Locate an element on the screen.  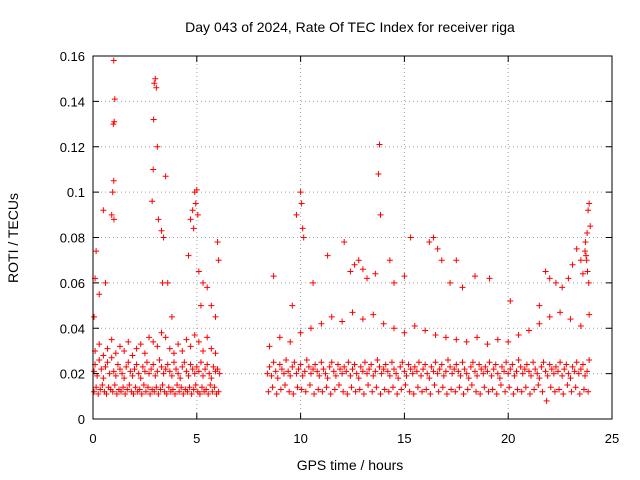
y-tick-label: 0.06 is located at coordinates (72, 283).